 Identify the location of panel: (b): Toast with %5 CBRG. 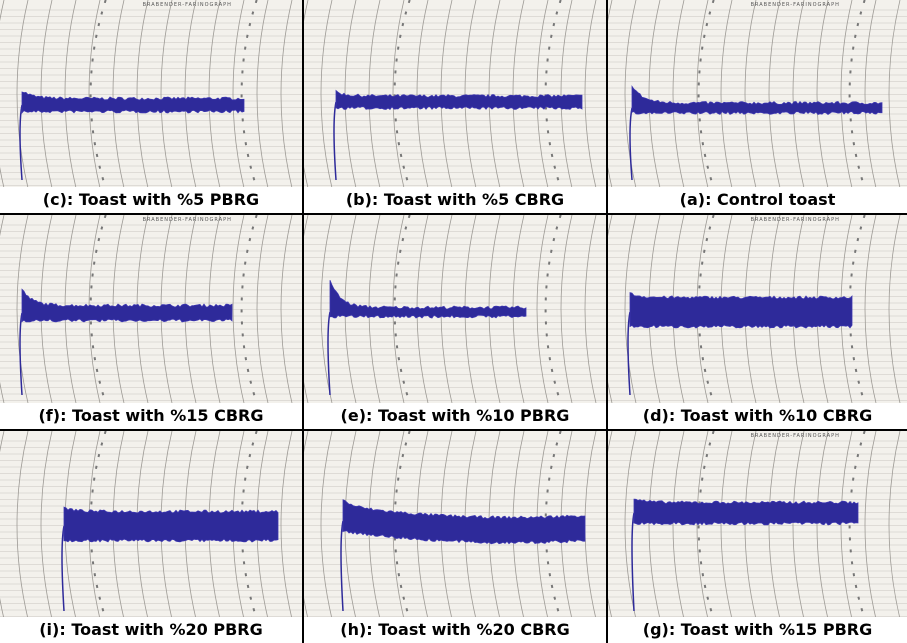
(455, 106).